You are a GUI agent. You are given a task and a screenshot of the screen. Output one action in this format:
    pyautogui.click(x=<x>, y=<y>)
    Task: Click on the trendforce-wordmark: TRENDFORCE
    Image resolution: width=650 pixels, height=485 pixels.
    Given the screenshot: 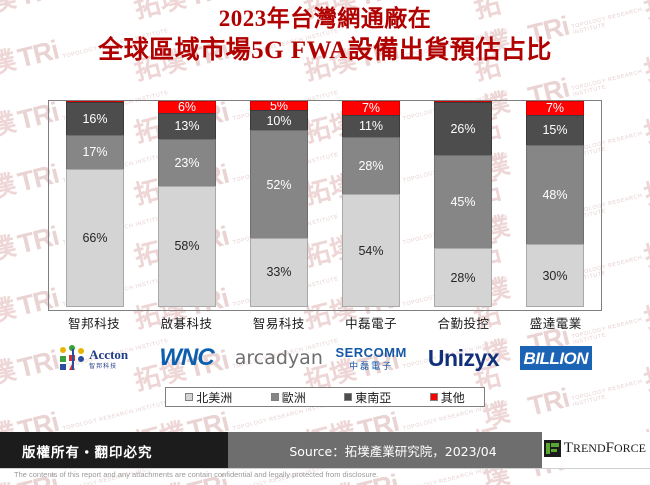 What is the action you would take?
    pyautogui.click(x=605, y=448)
    